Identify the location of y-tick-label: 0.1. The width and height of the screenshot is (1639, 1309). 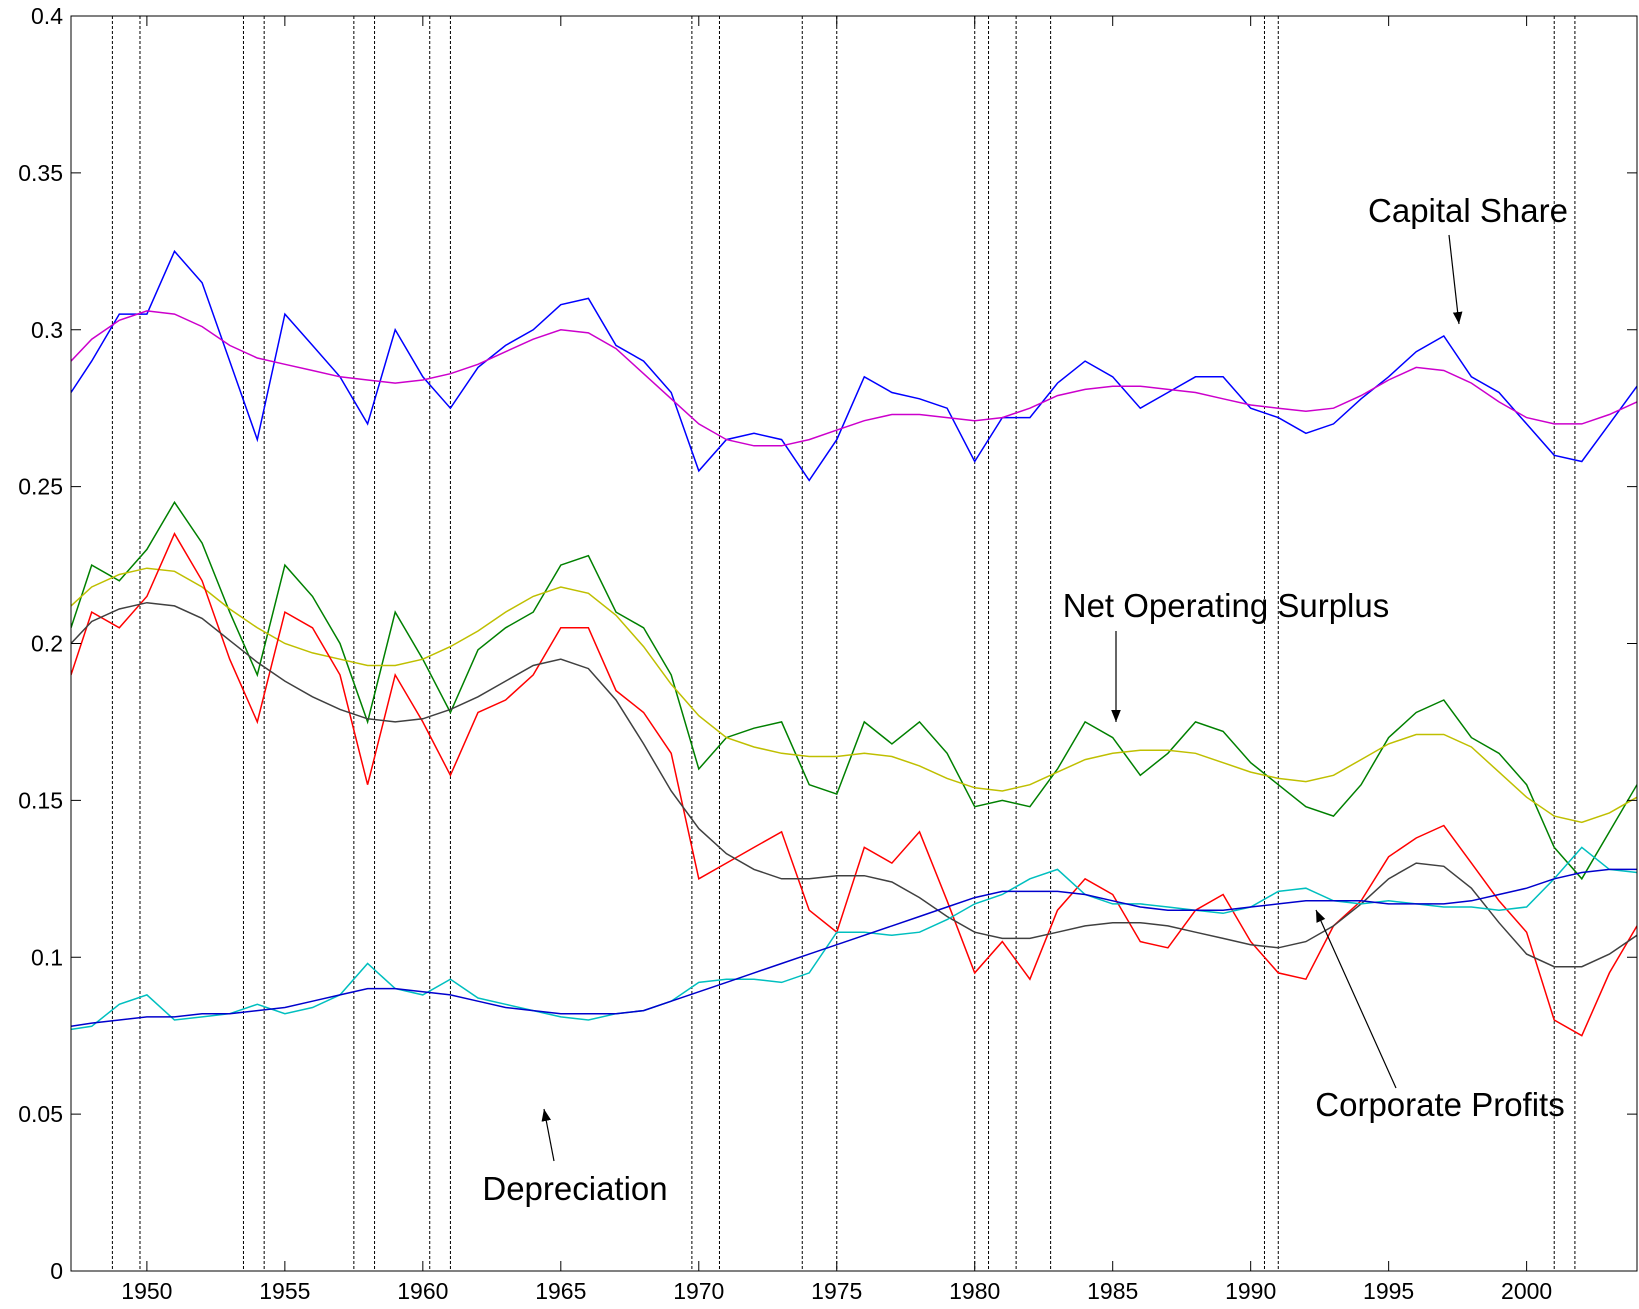
(47, 957).